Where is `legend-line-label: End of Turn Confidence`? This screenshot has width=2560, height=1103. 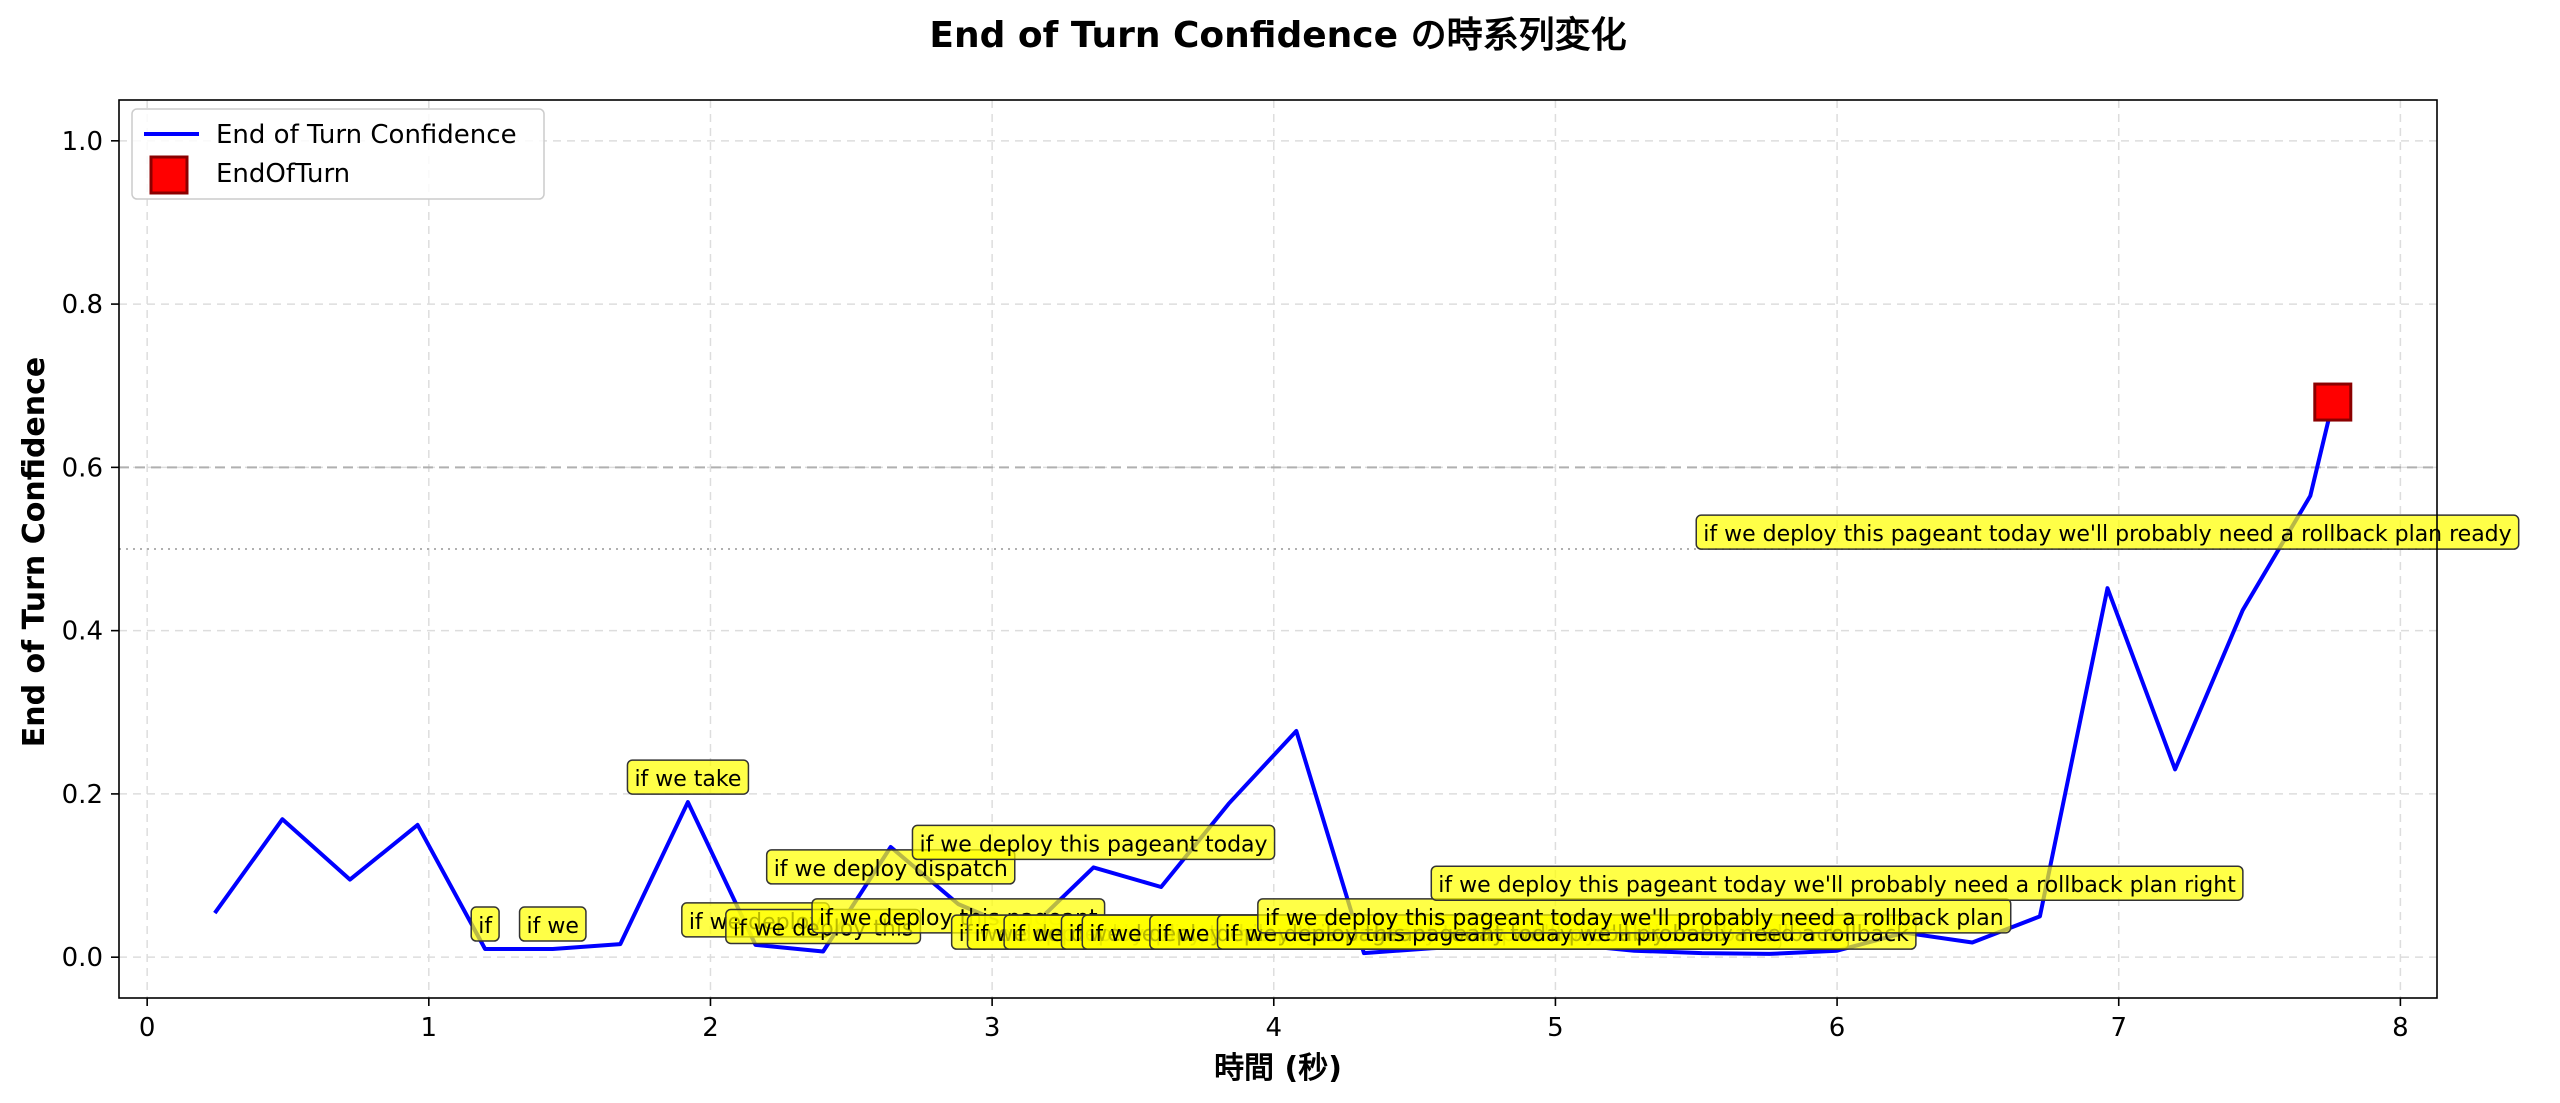 legend-line-label: End of Turn Confidence is located at coordinates (366, 135).